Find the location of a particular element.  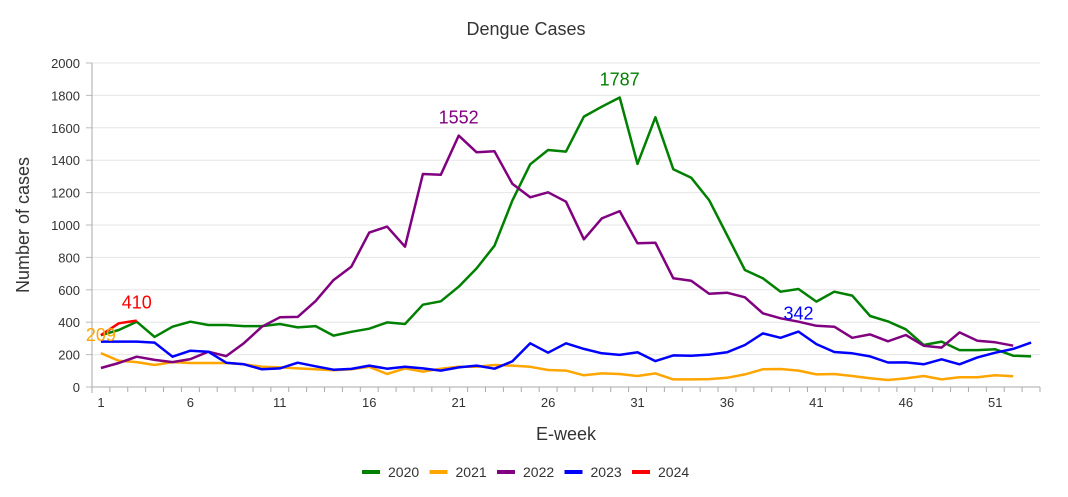

y-axis-title: Number of cases is located at coordinates (23, 225).